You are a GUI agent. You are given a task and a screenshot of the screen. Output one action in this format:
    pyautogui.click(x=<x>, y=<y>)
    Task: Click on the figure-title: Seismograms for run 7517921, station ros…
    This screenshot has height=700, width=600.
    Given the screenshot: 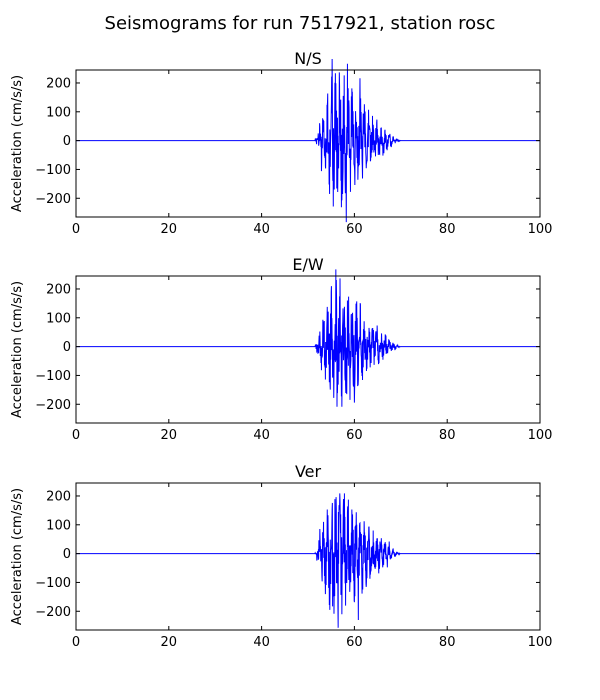 What is the action you would take?
    pyautogui.click(x=300, y=23)
    